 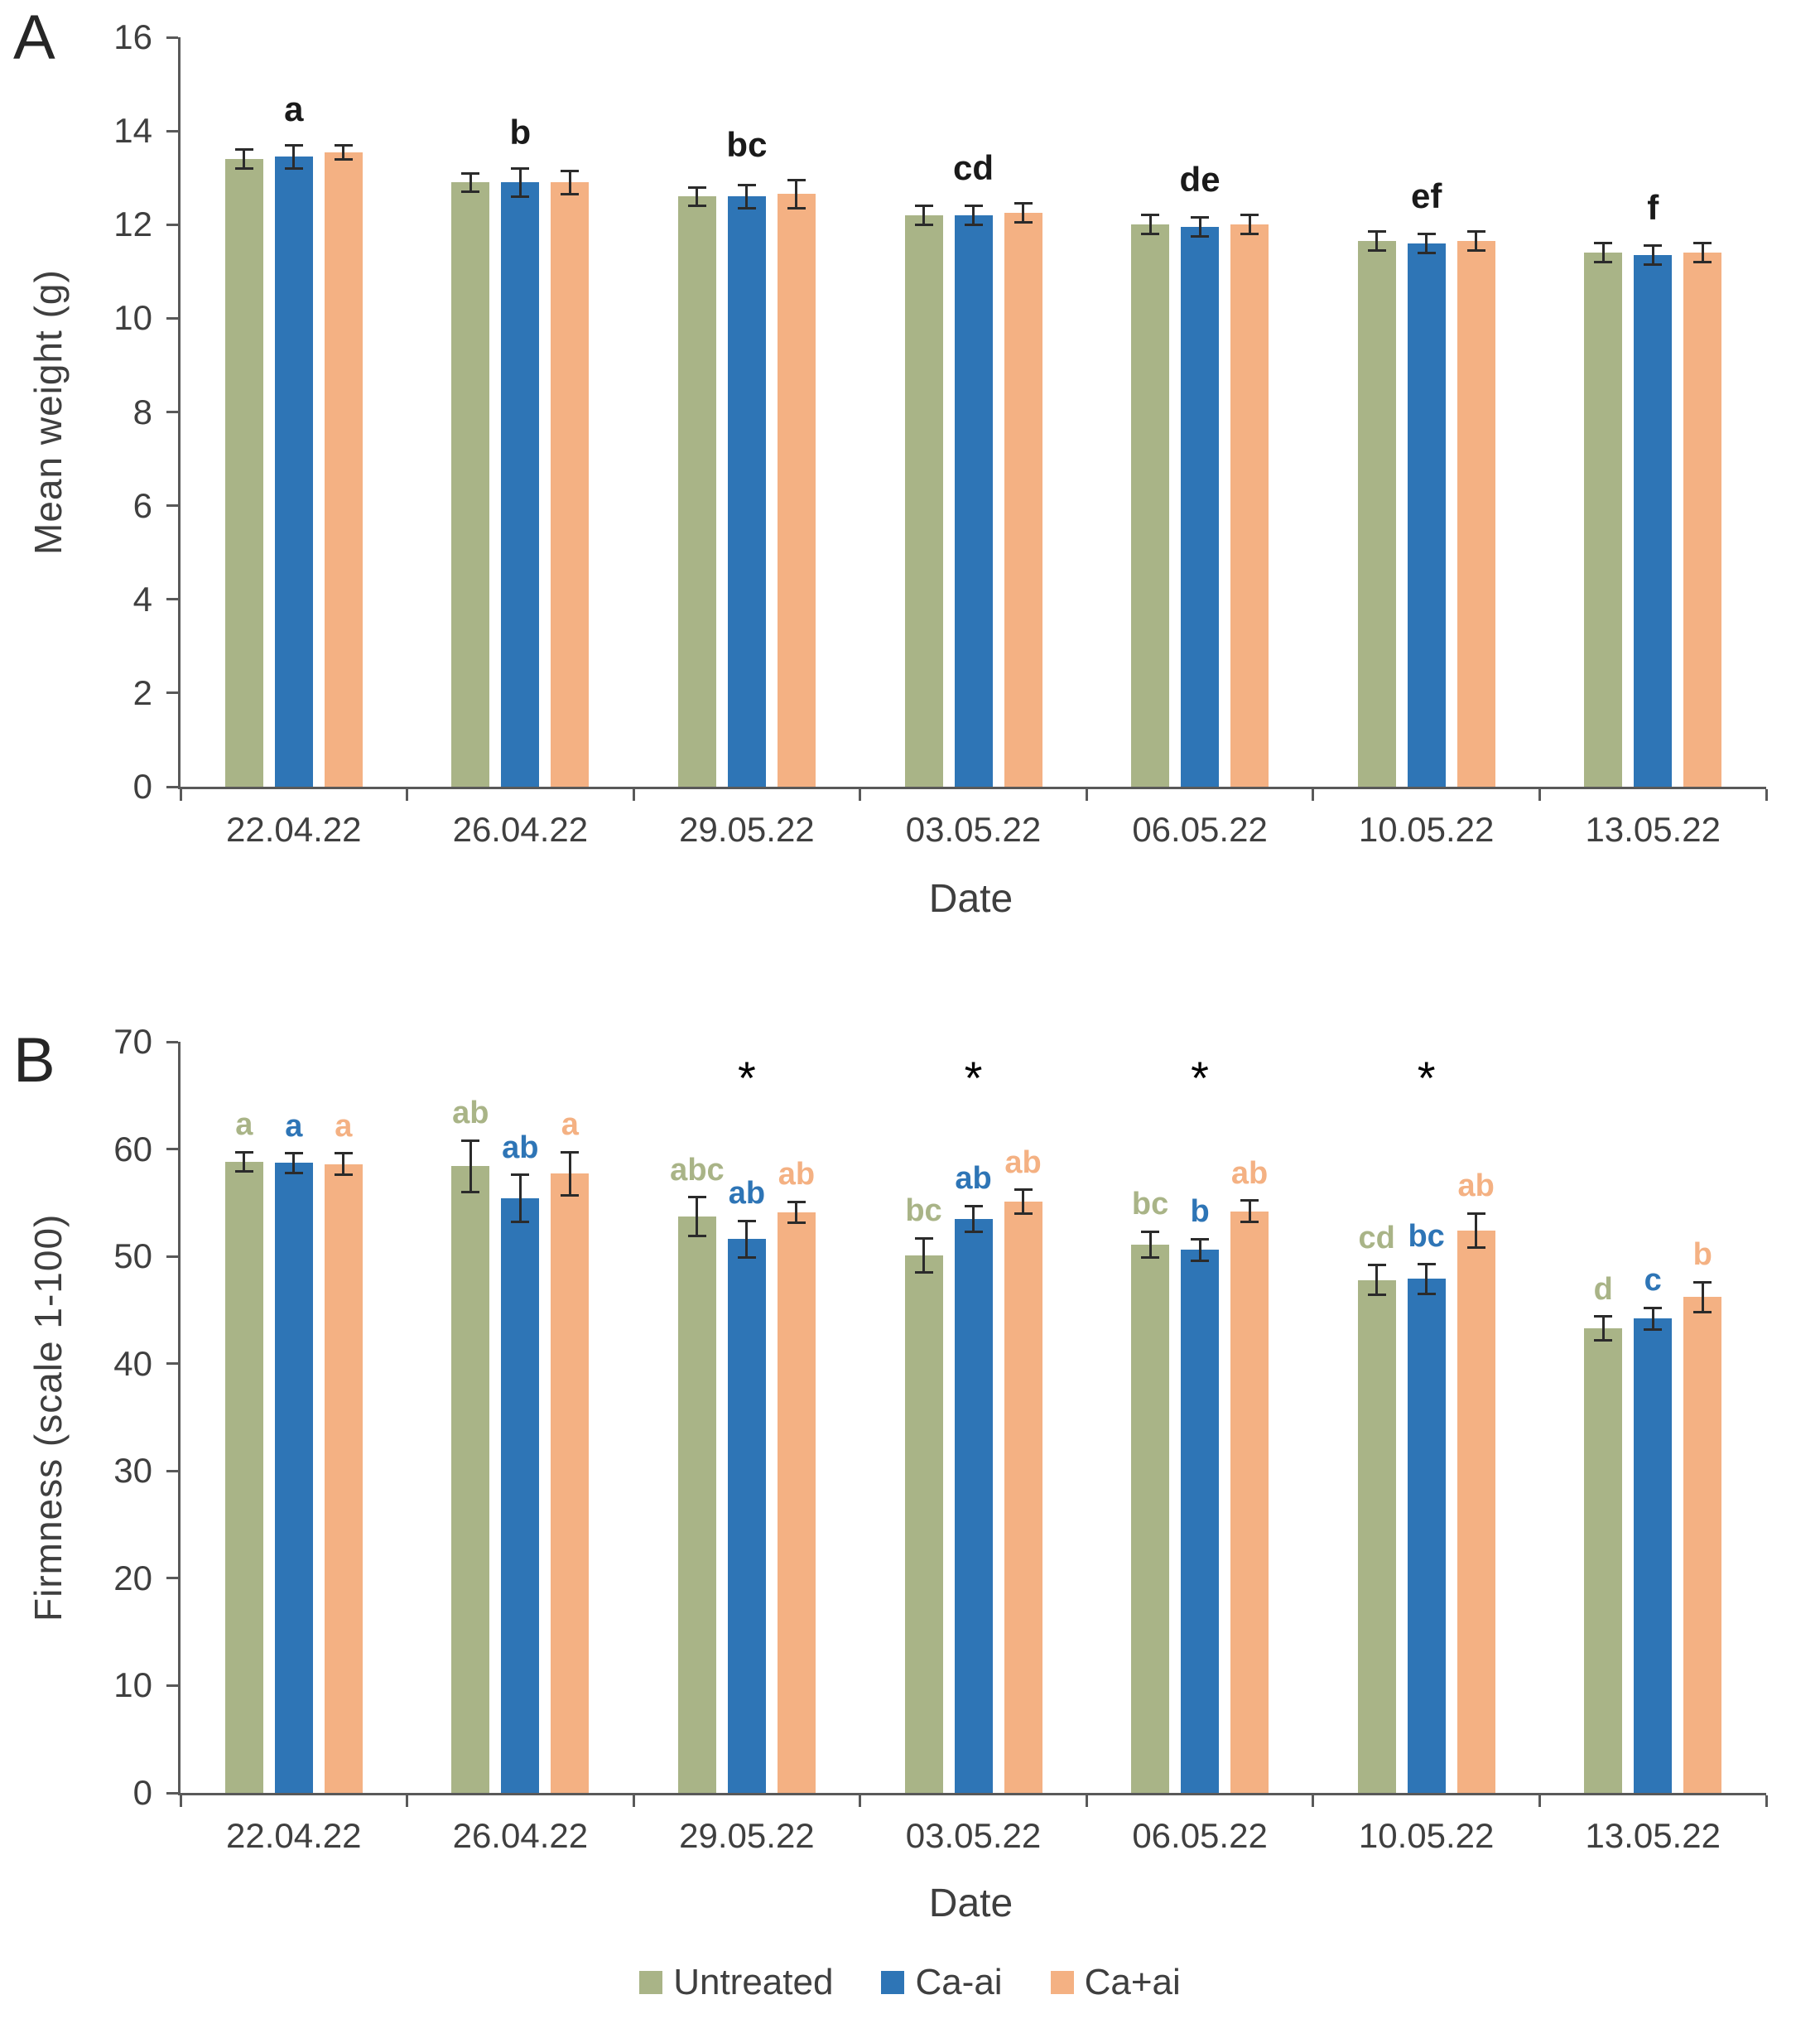 I want to click on significance-letter: f, so click(x=1653, y=207).